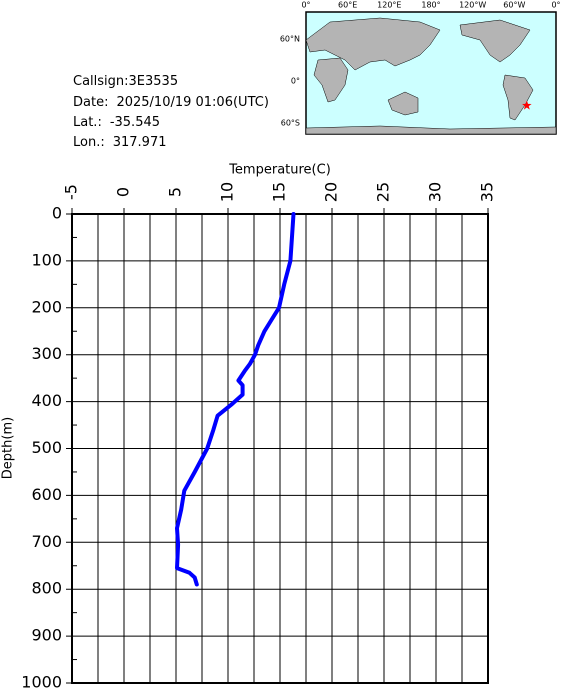 This screenshot has width=564, height=690. What do you see at coordinates (290, 123) in the screenshot?
I see `map-lat-label: 60°S` at bounding box center [290, 123].